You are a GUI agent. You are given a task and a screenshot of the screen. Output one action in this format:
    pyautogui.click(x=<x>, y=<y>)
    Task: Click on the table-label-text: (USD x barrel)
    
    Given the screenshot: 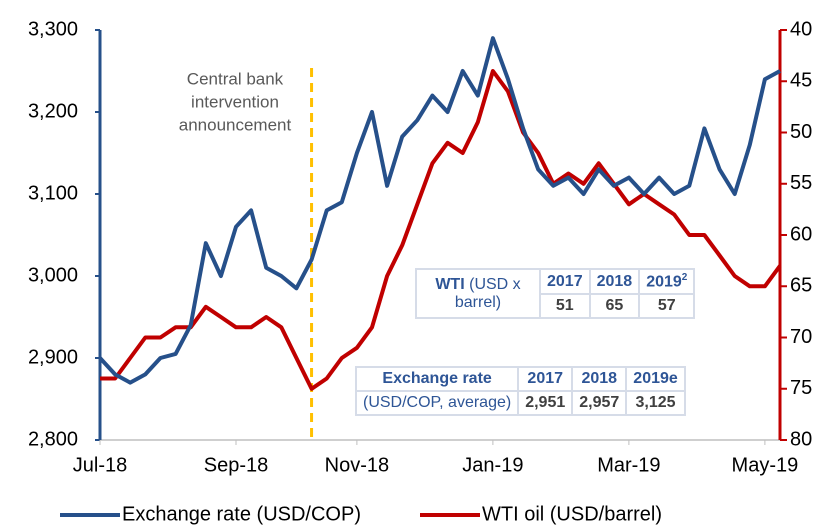 What is the action you would take?
    pyautogui.click(x=487, y=293)
    